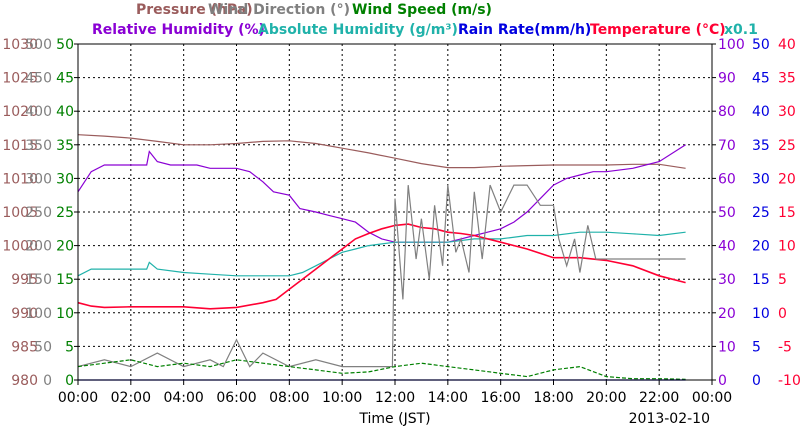 This screenshot has height=434, width=800. Describe the element at coordinates (658, 30) in the screenshot. I see `legend-temperature: Temperature (°C)` at that location.